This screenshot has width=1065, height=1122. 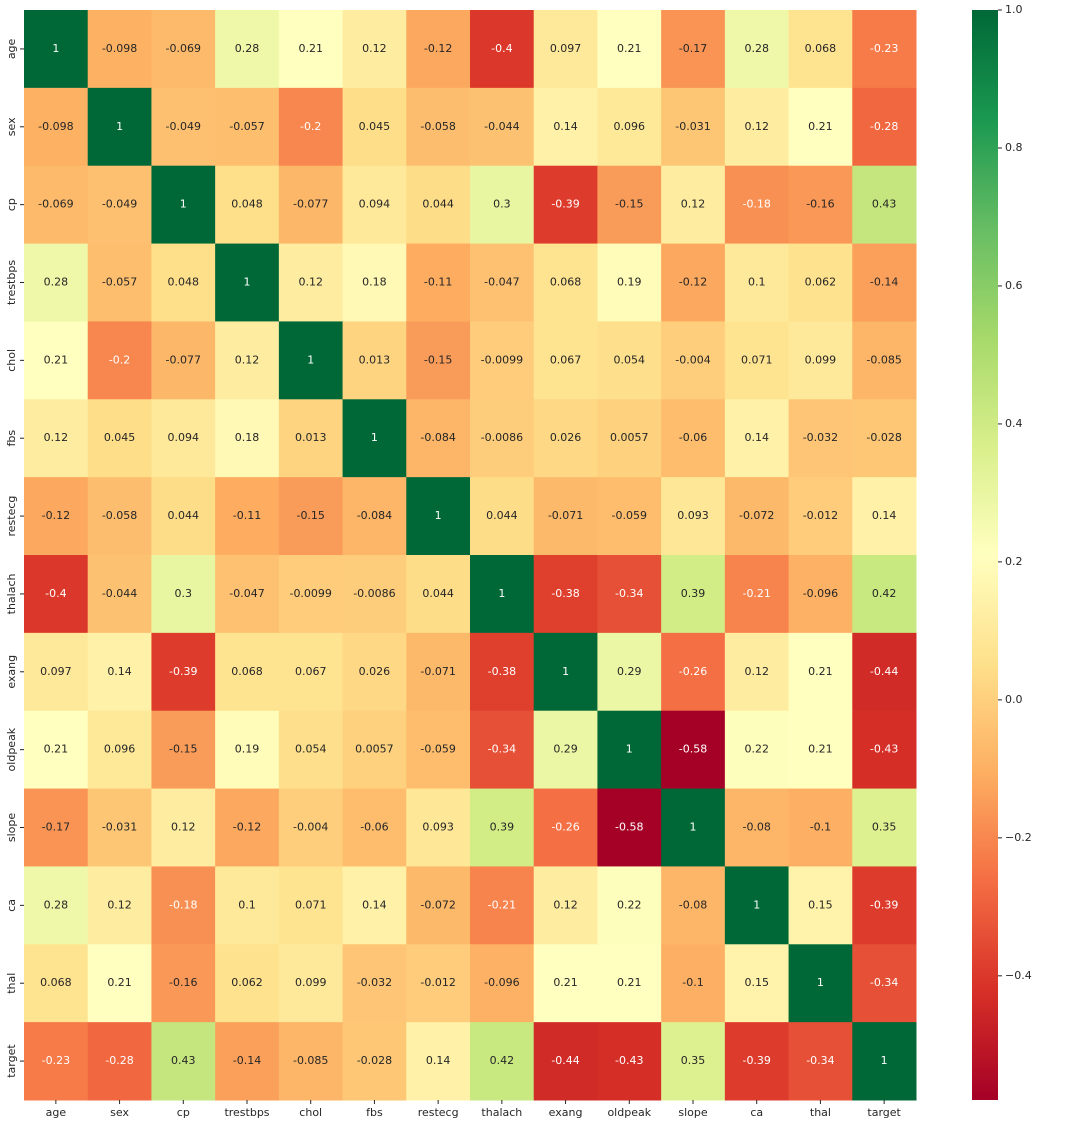 What do you see at coordinates (502, 204) in the screenshot?
I see `cell-label: 0.3` at bounding box center [502, 204].